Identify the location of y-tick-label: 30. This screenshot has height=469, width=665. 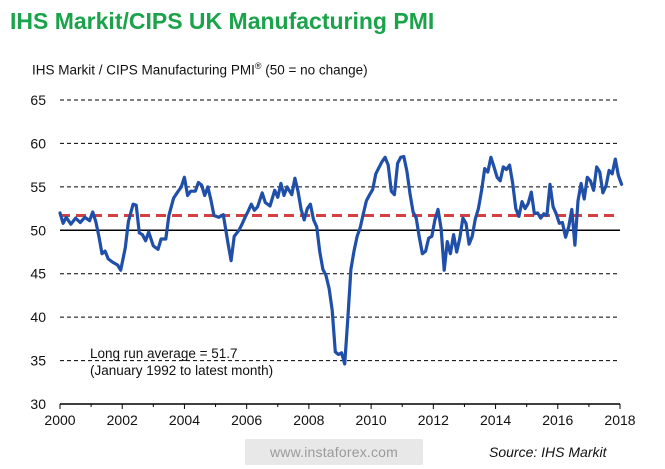
(38, 404).